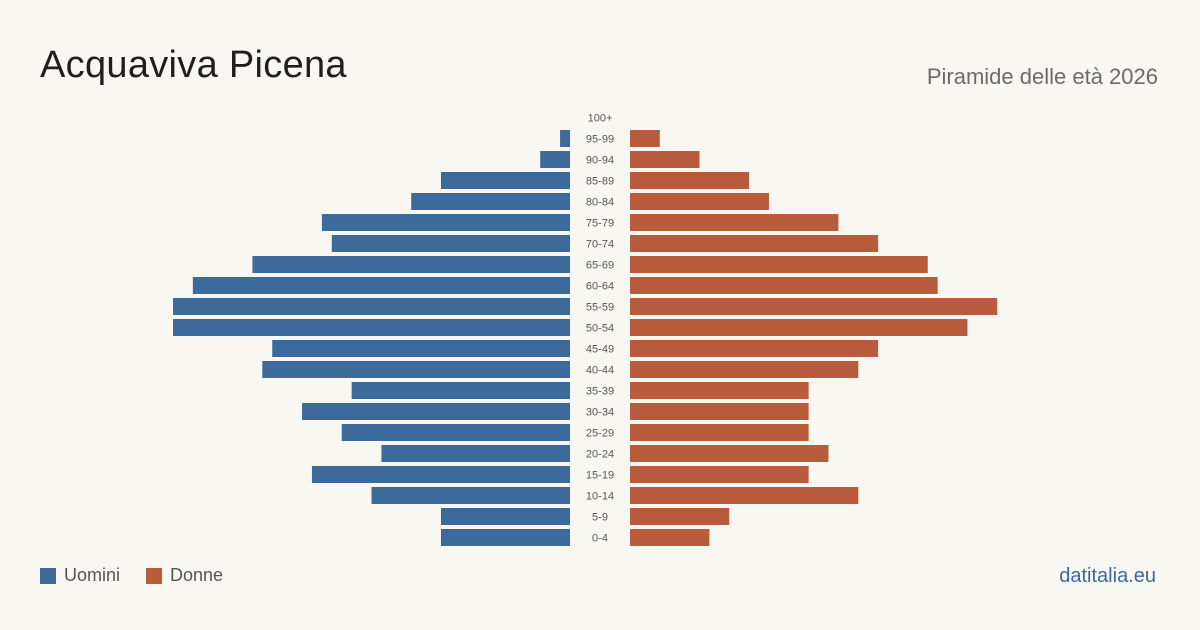 The width and height of the screenshot is (1200, 630). I want to click on age-label-100+: 100+, so click(600, 119).